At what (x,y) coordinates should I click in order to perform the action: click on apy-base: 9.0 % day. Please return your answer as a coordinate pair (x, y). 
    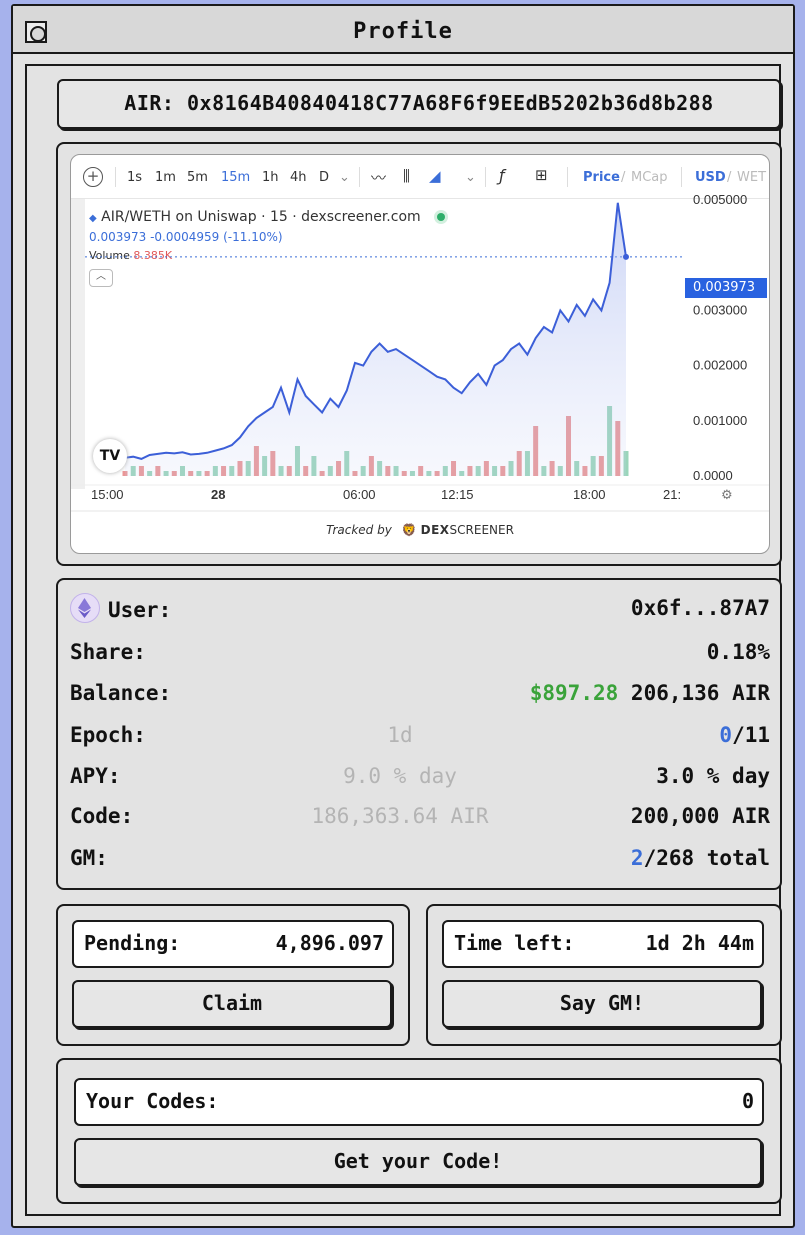
    Looking at the image, I should click on (400, 776).